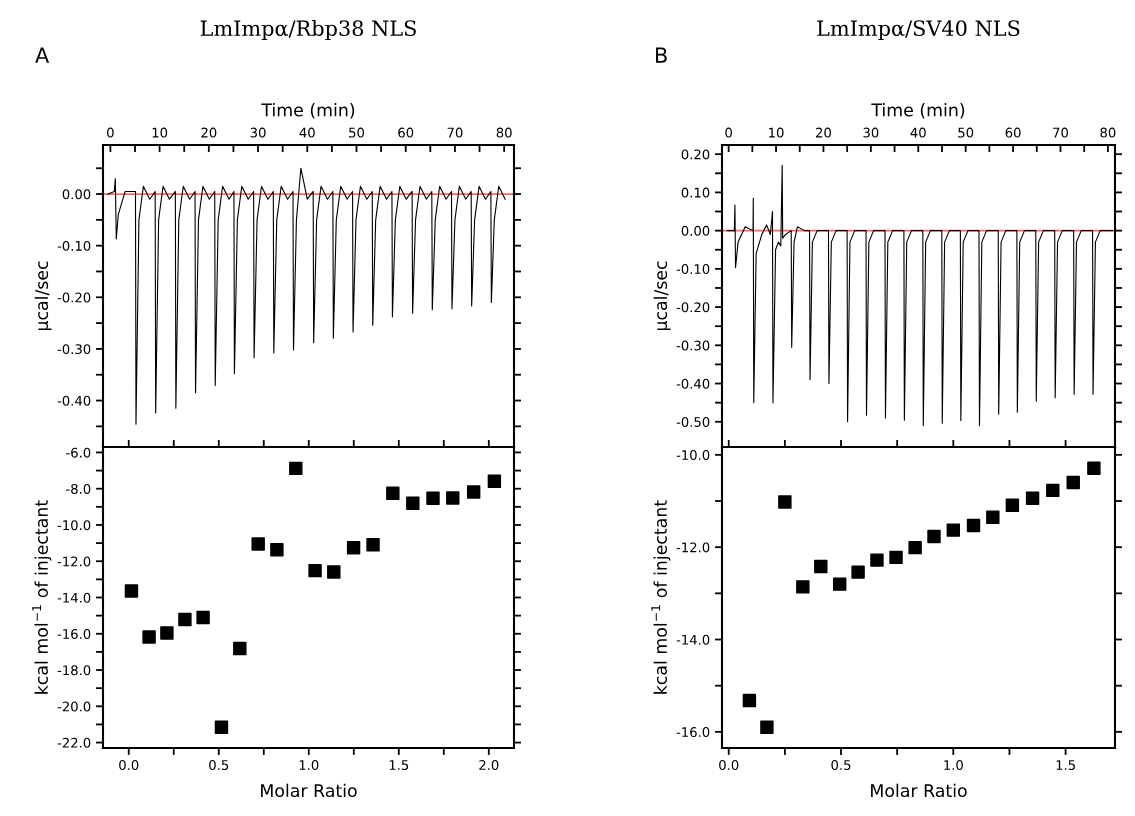  I want to click on text: B, so click(661, 55).